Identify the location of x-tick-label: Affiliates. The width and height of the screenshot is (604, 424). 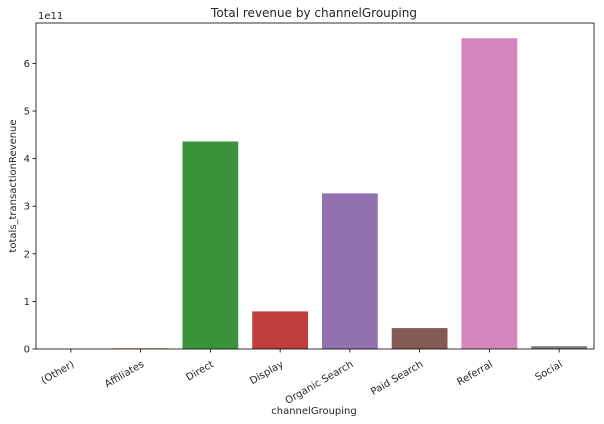
(124, 374).